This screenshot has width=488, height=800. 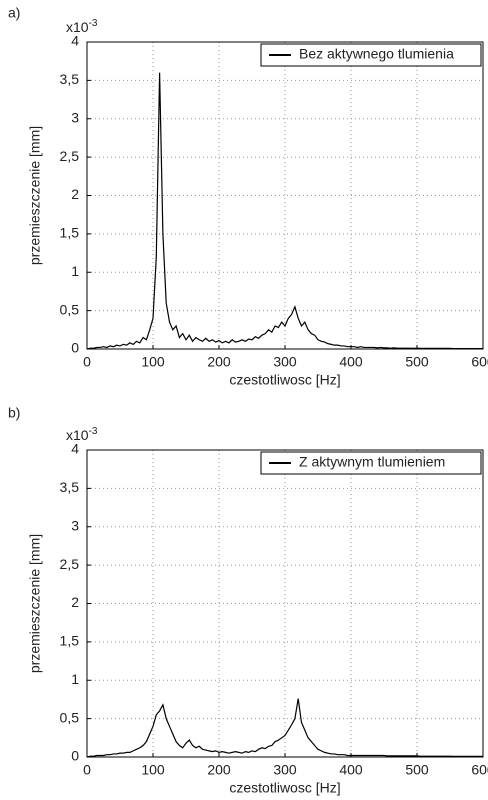 What do you see at coordinates (14, 13) in the screenshot?
I see `panel-label: a)` at bounding box center [14, 13].